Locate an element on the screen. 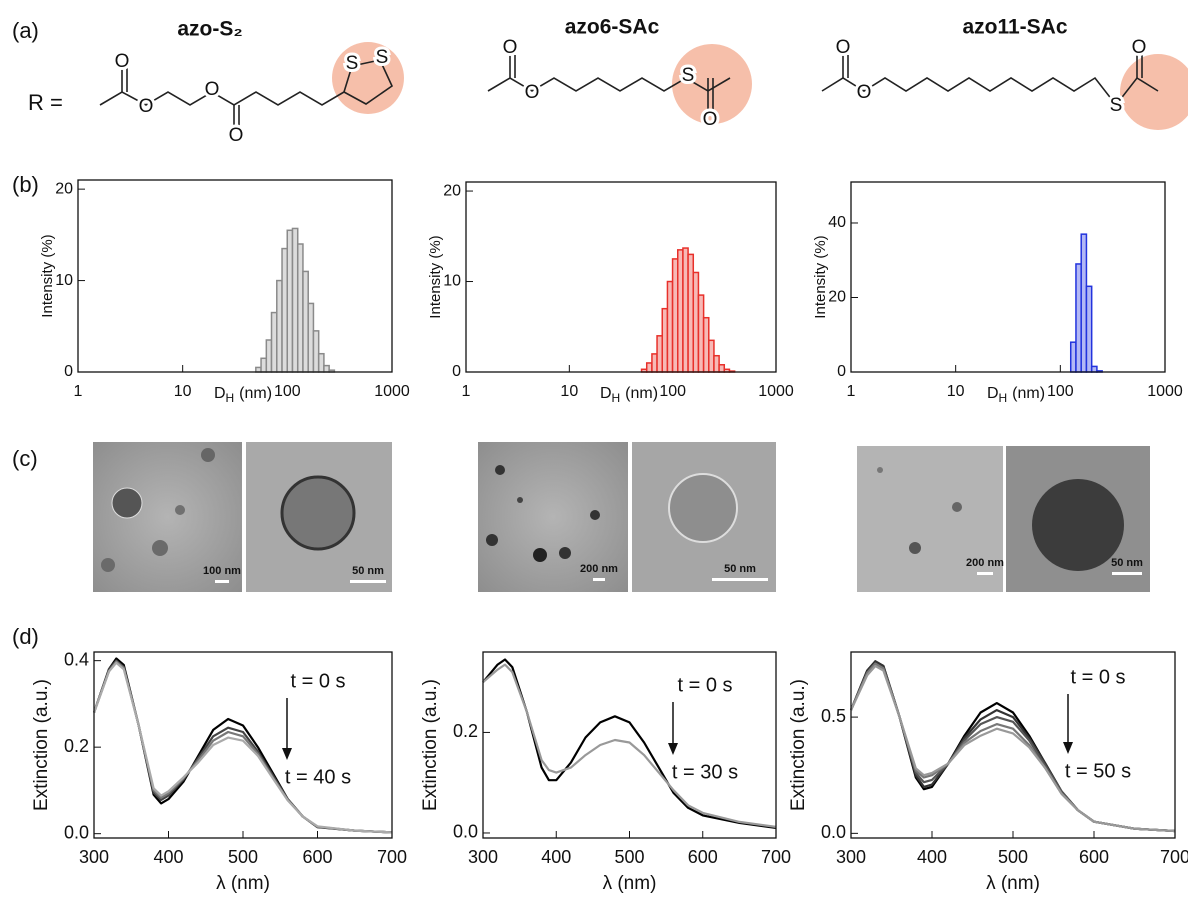 This screenshot has width=1188, height=901. x-tick-label: 500 is located at coordinates (1013, 857).